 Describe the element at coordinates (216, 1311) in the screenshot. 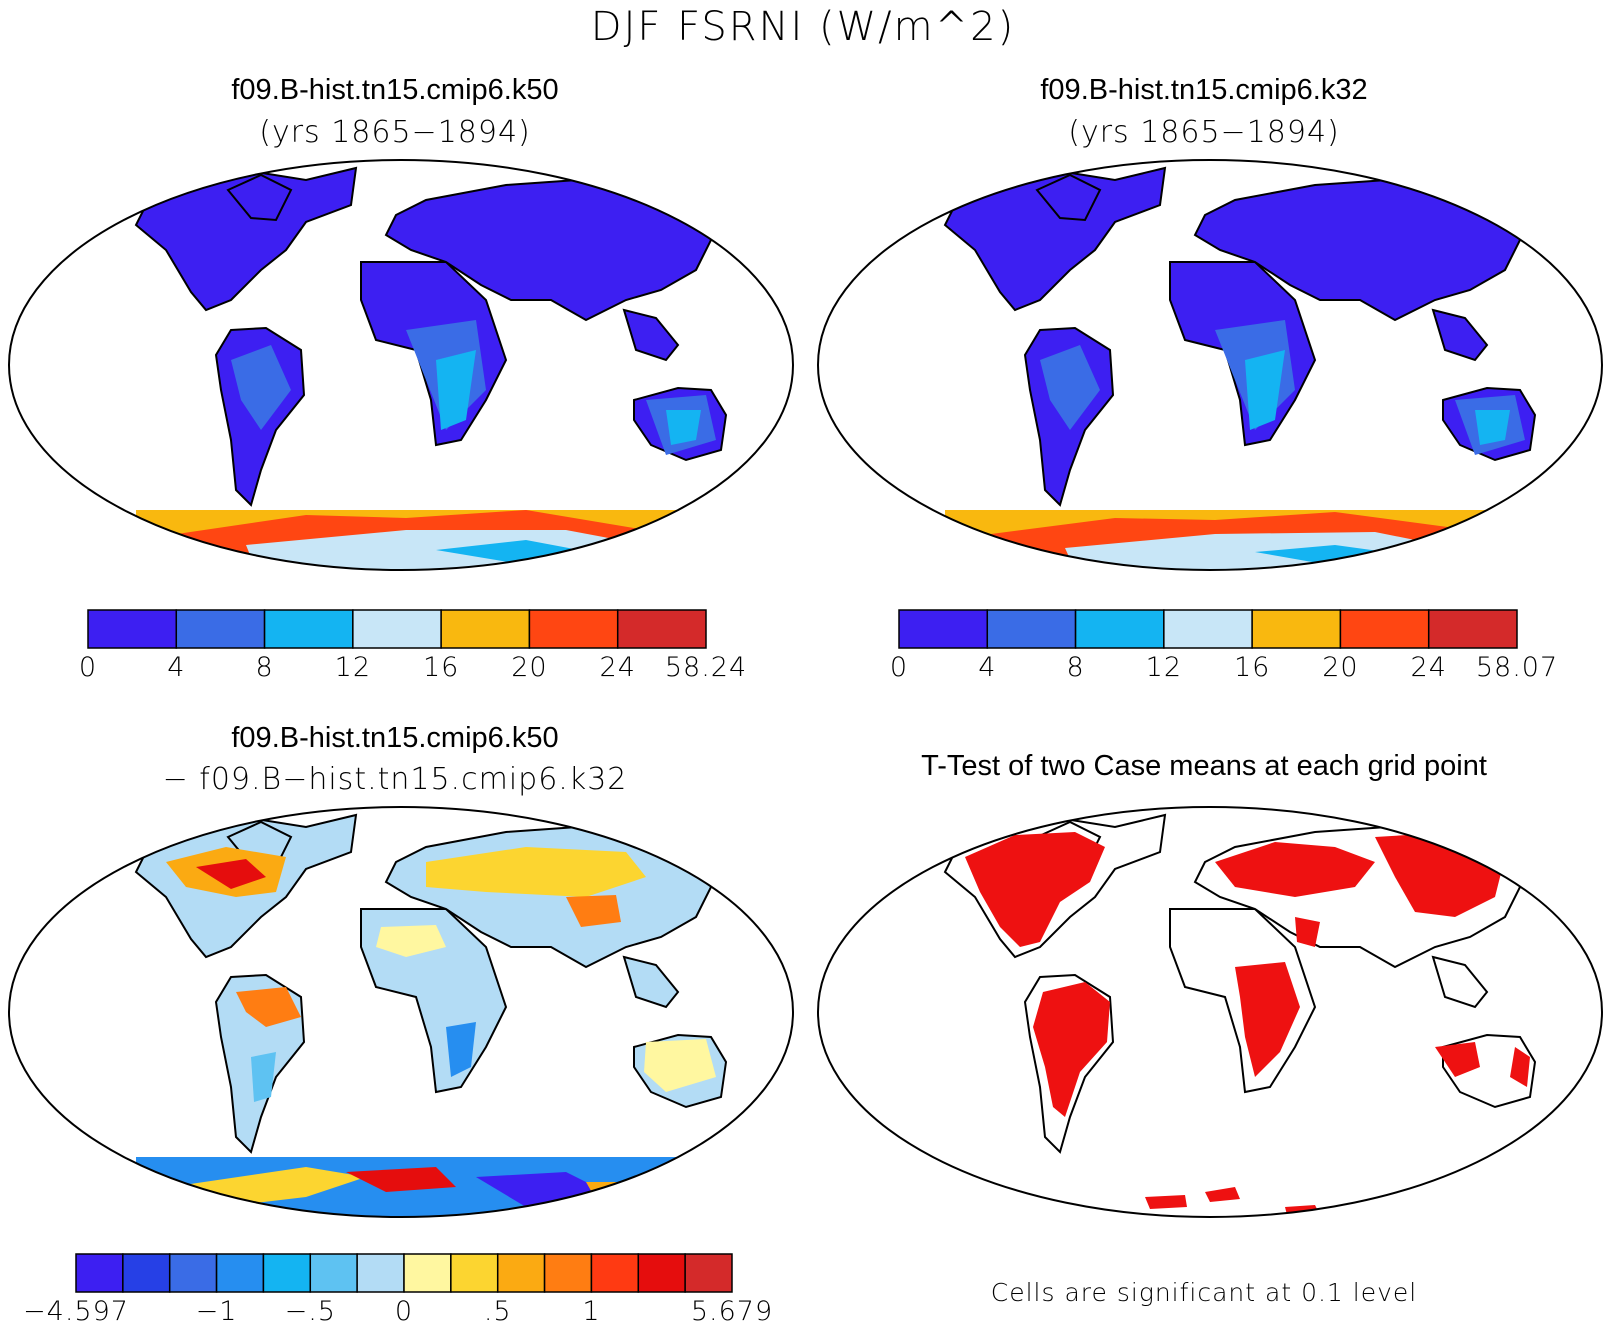

I see `diff-colorbar-label: −1` at that location.